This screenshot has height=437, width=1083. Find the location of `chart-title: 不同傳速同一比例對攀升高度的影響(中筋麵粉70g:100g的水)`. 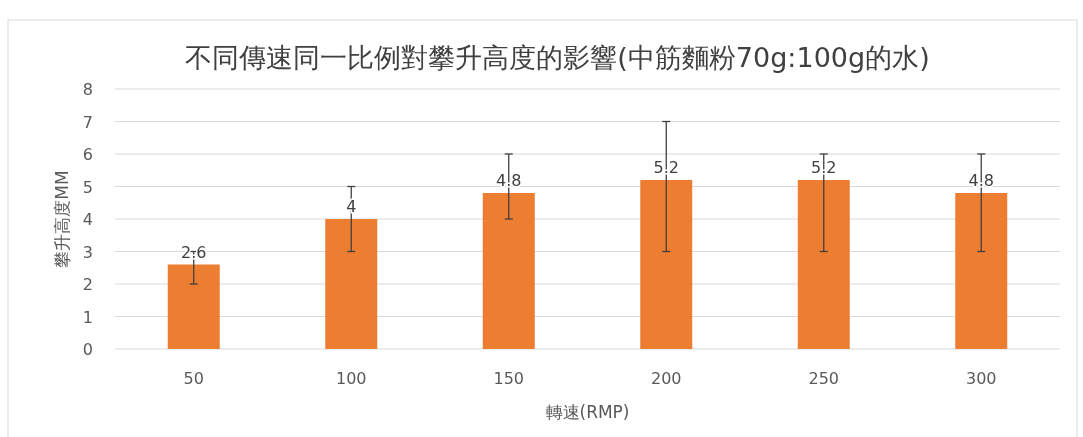

chart-title: 不同傳速同一比例對攀升高度的影響(中筋麵粉70g:100g的水) is located at coordinates (557, 57).